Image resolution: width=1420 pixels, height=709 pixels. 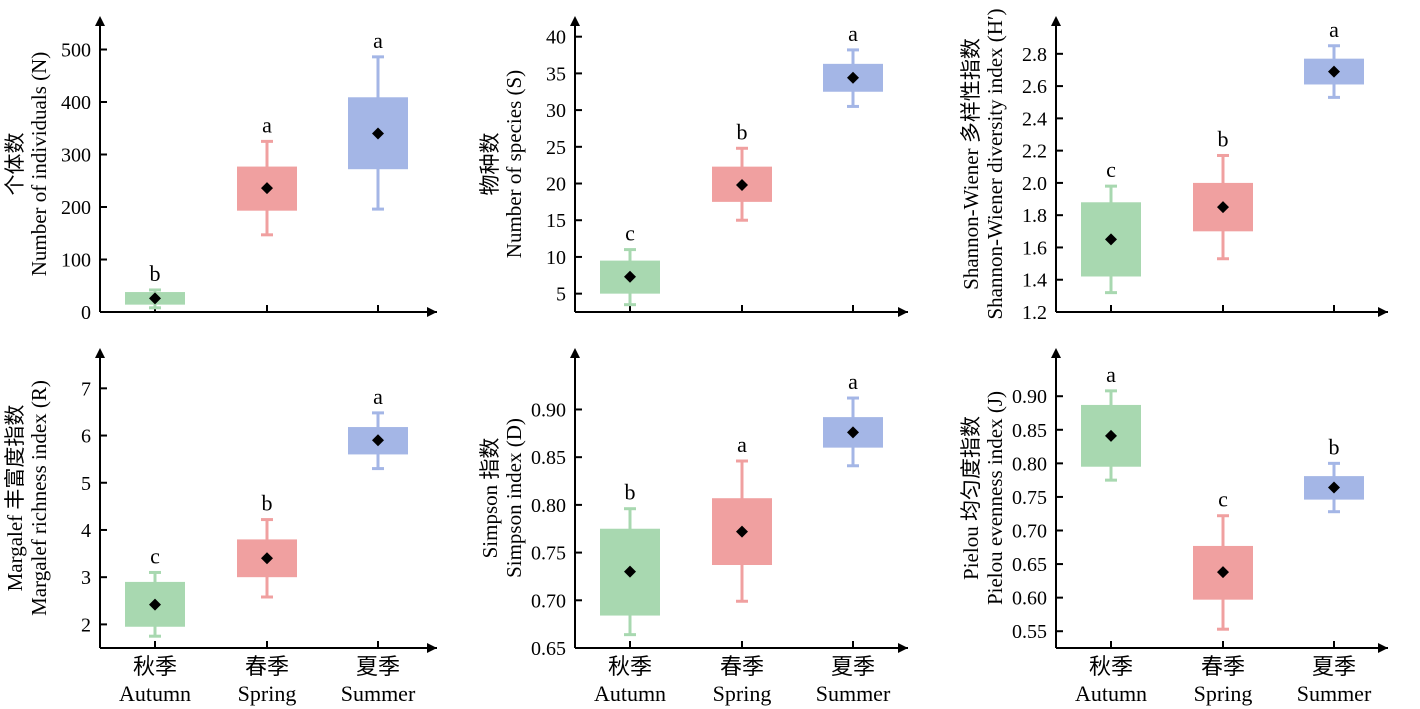 I want to click on y-tick-label: 100, so click(x=76, y=261).